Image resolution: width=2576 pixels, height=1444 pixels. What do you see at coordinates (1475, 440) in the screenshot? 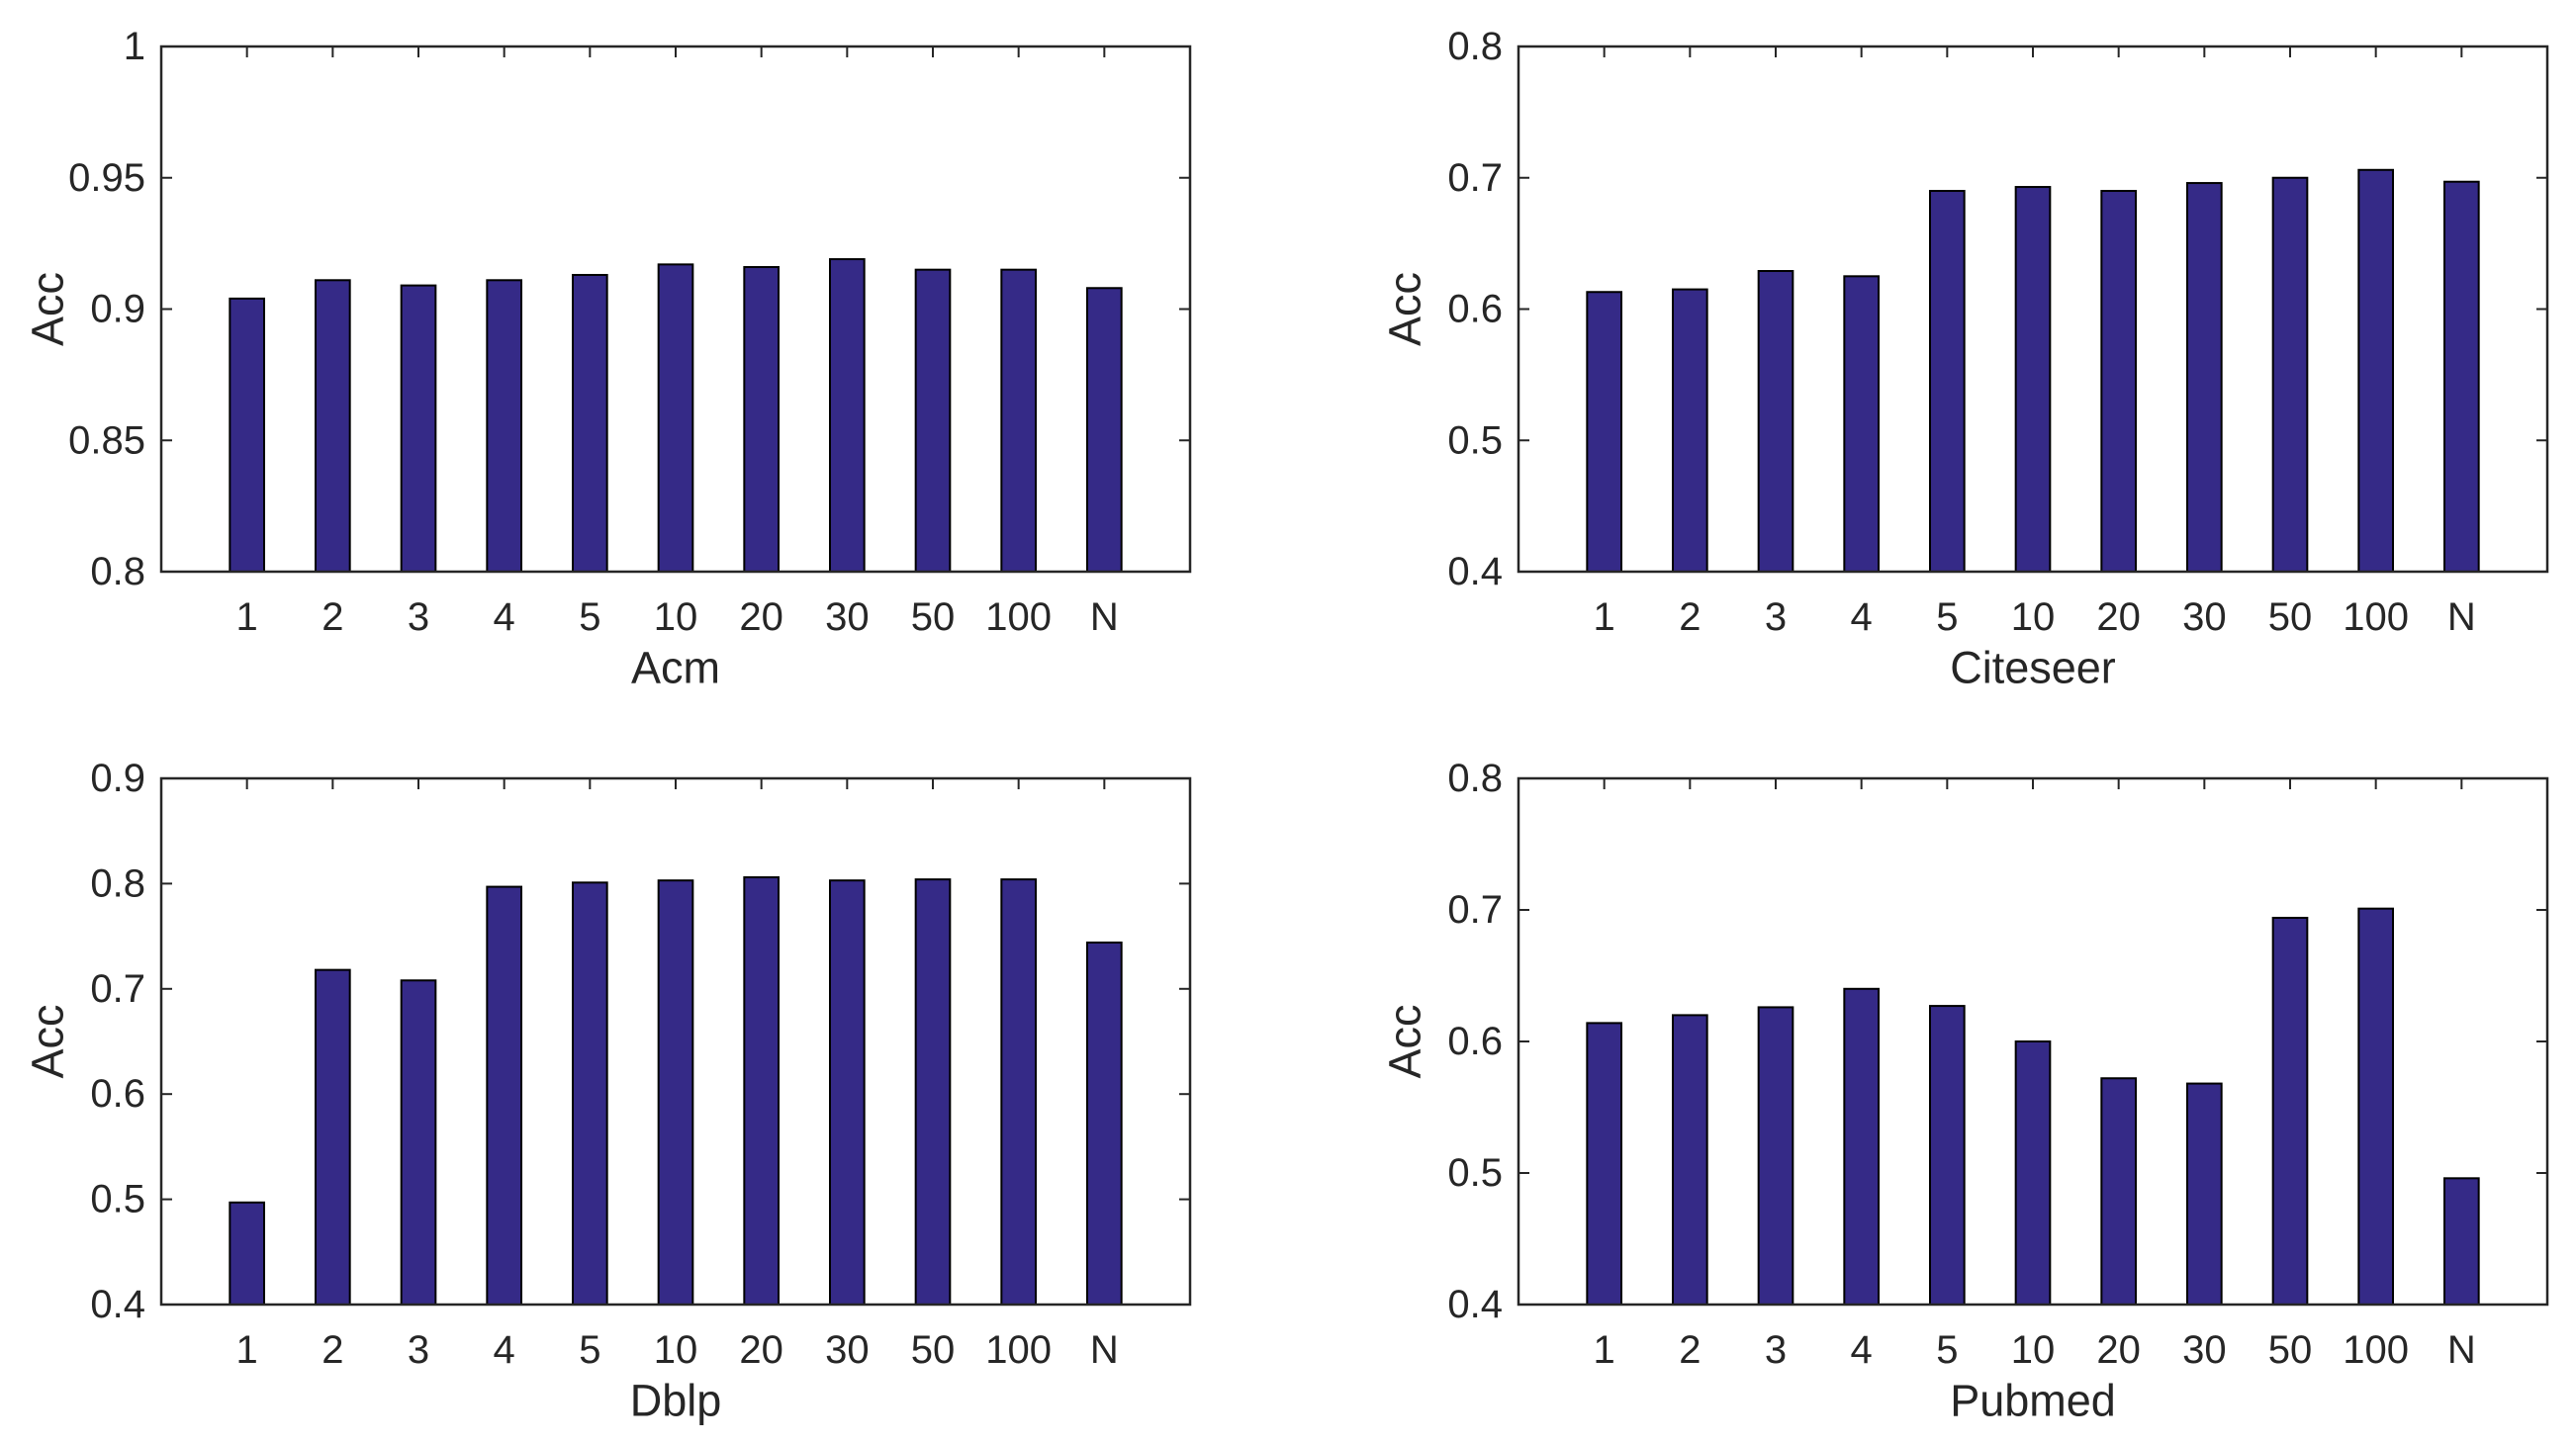
I see `ytick-label: 0.5` at bounding box center [1475, 440].